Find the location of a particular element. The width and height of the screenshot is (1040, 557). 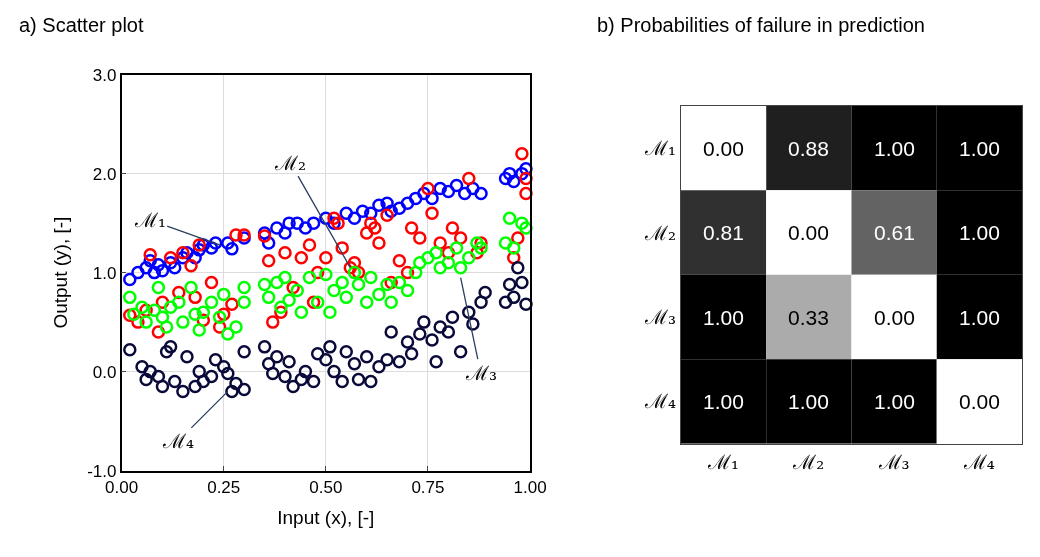

x-tick-label: ℳ₃ is located at coordinates (893, 461).